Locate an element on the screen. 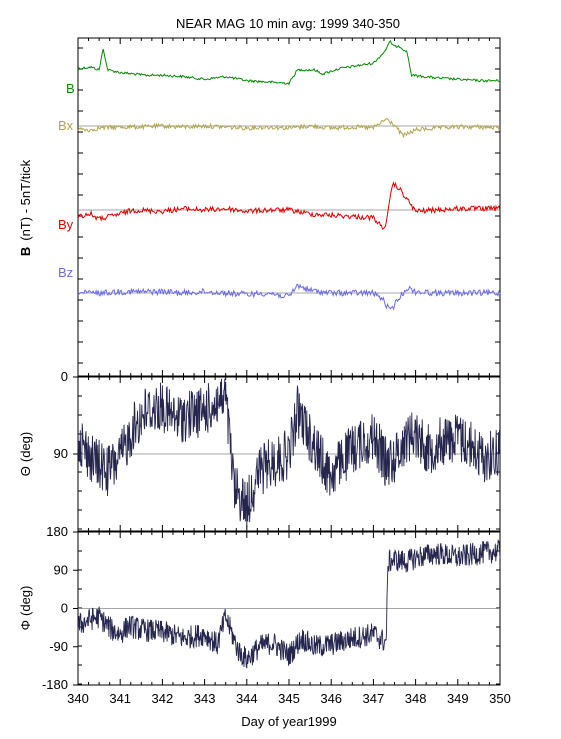  xtick-label-347: 347 is located at coordinates (374, 698).